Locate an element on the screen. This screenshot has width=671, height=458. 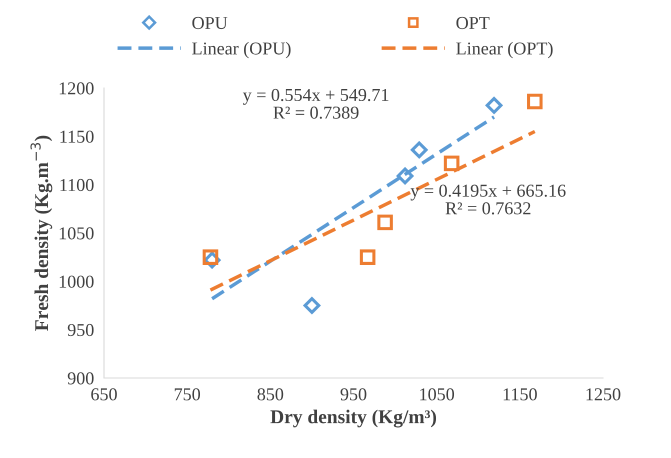
annotation: y = 0.554x + 549.71 R² = 0.7389 is located at coordinates (315, 103).